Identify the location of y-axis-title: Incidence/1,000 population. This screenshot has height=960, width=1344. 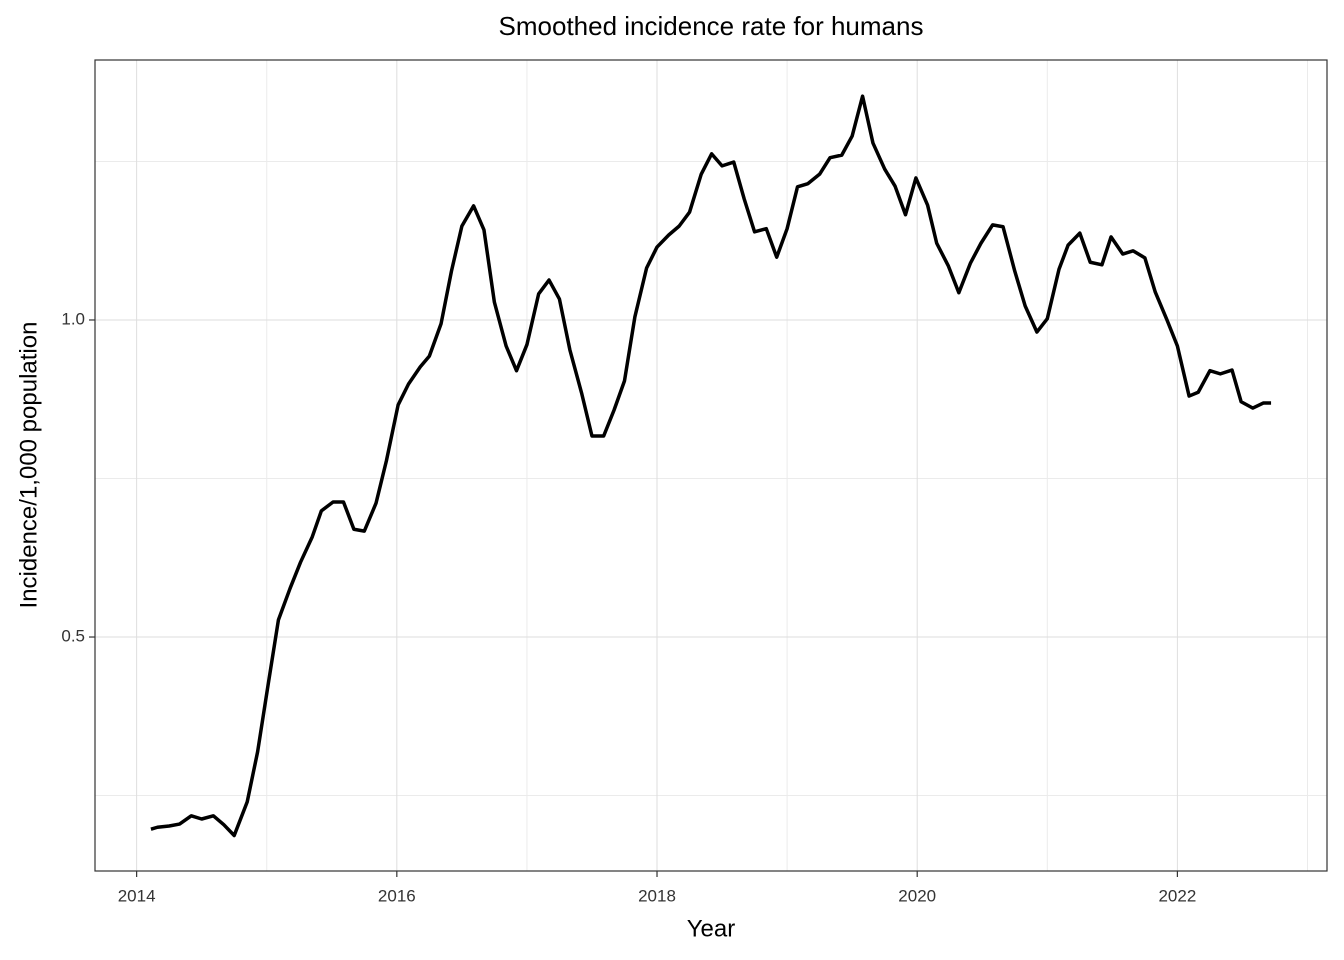
(28, 465).